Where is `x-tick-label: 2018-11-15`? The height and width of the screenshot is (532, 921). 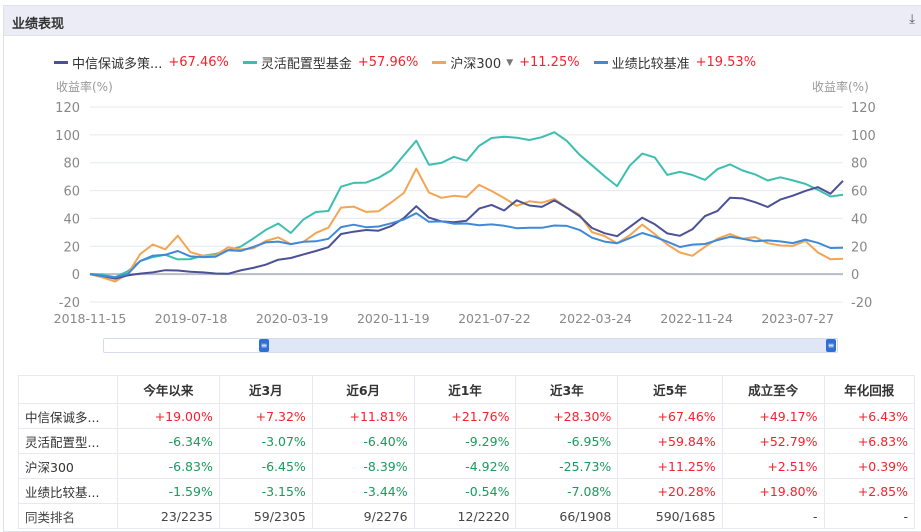
x-tick-label: 2018-11-15 is located at coordinates (90, 318).